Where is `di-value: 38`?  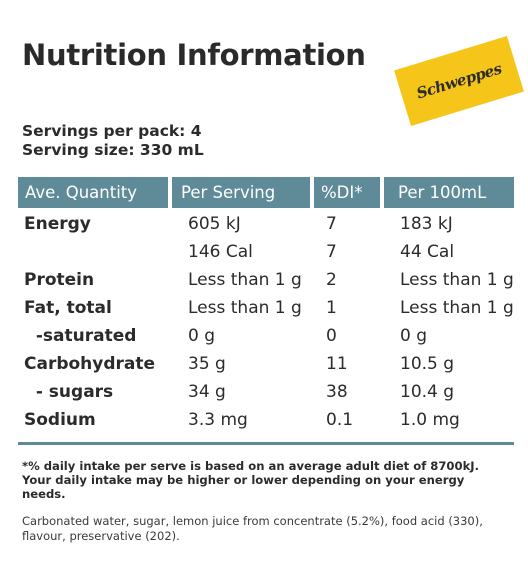 di-value: 38 is located at coordinates (337, 392).